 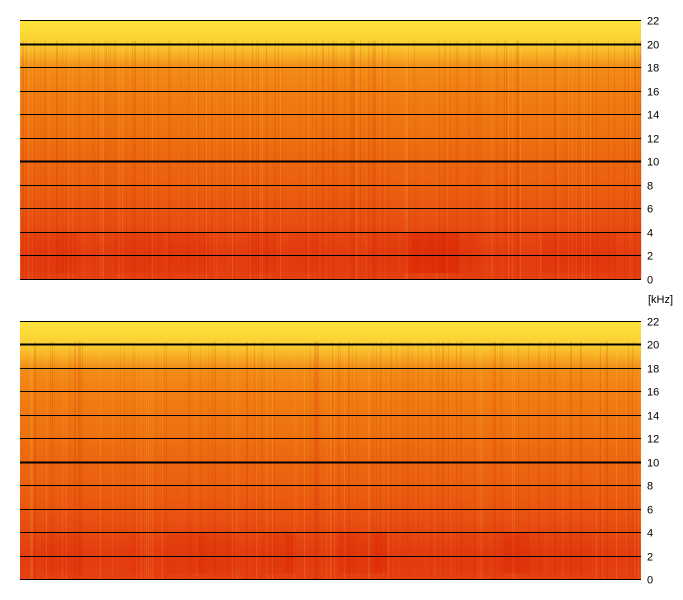 What do you see at coordinates (660, 300) in the screenshot?
I see `frequency-unit-label: [kHz]` at bounding box center [660, 300].